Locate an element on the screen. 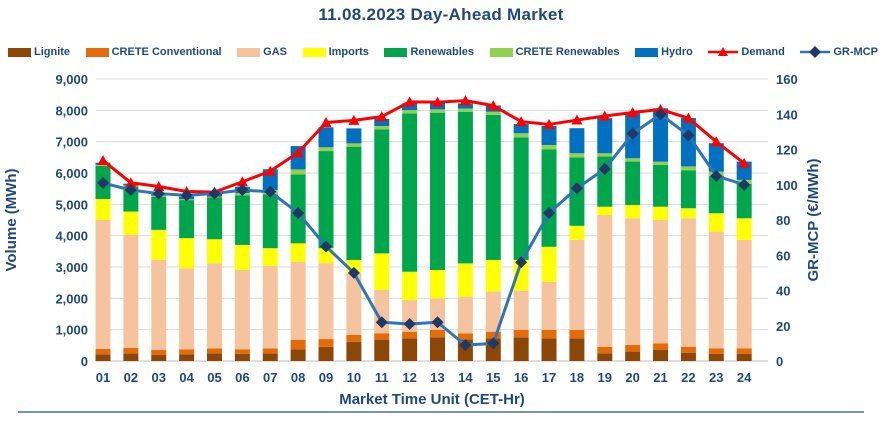 The image size is (882, 422). right-axis-tick-label: 40 is located at coordinates (783, 291).